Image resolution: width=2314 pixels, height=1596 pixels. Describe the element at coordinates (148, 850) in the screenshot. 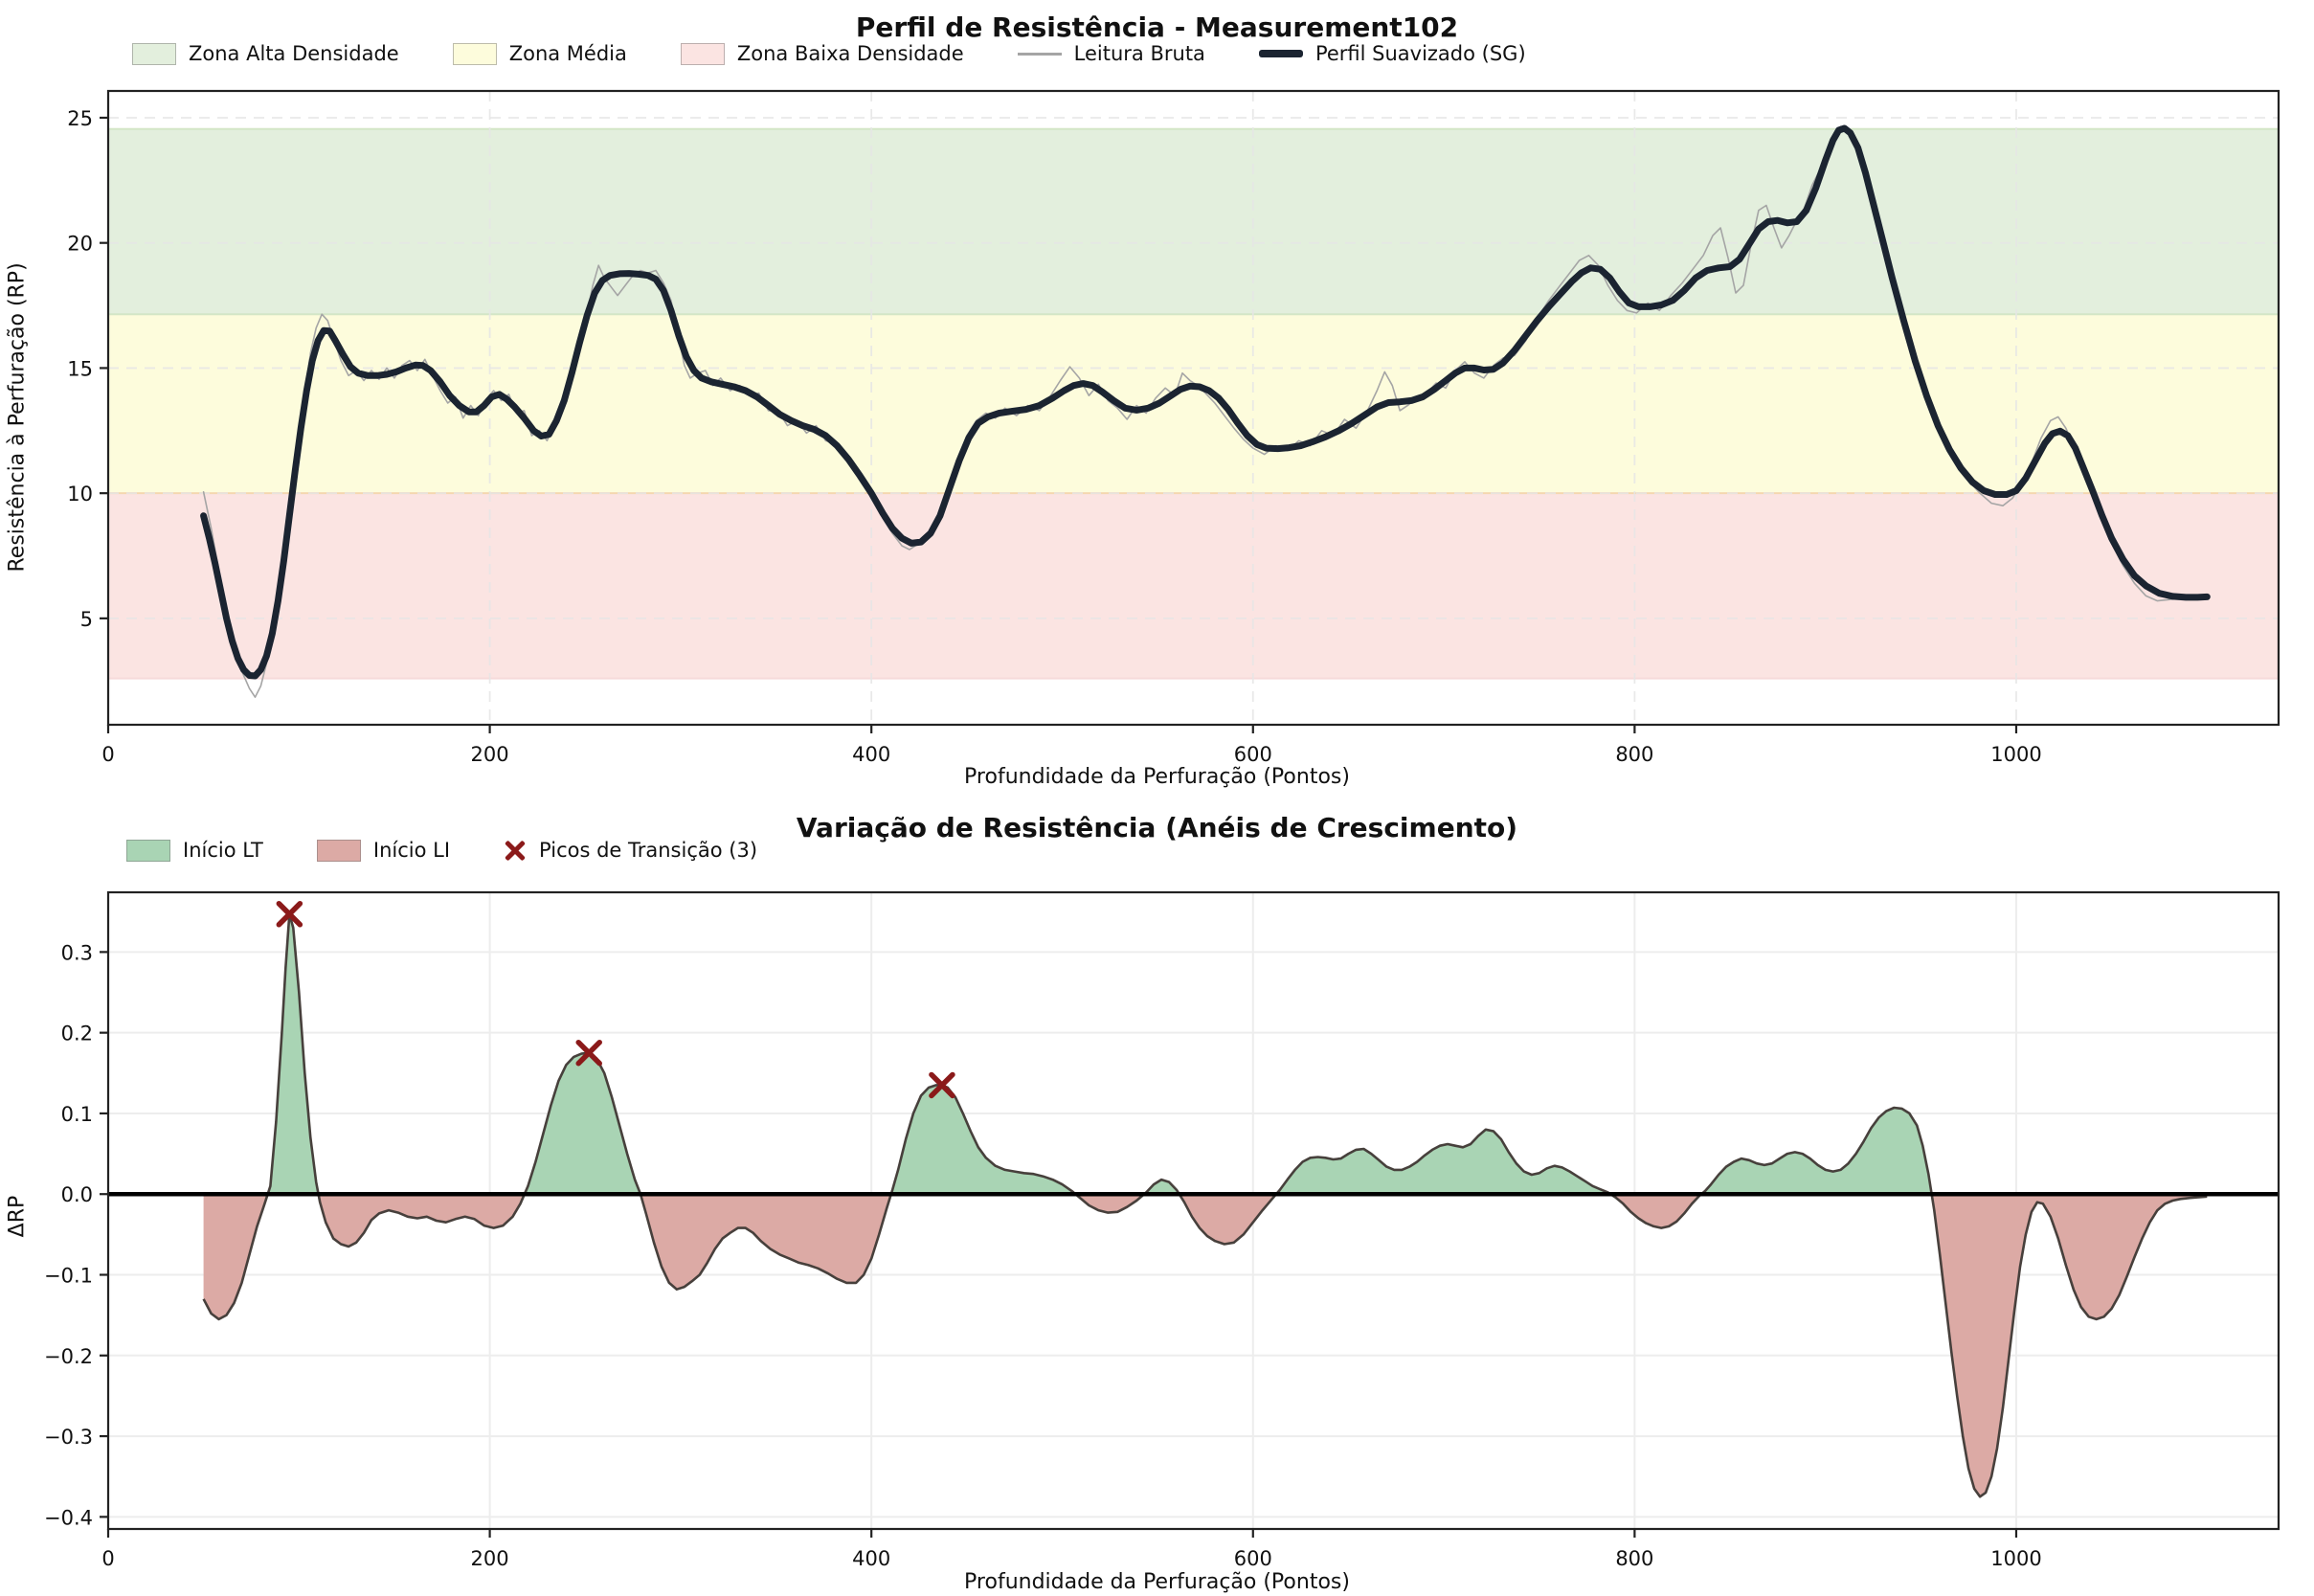

I see `positive-fill-swatch-icon` at that location.